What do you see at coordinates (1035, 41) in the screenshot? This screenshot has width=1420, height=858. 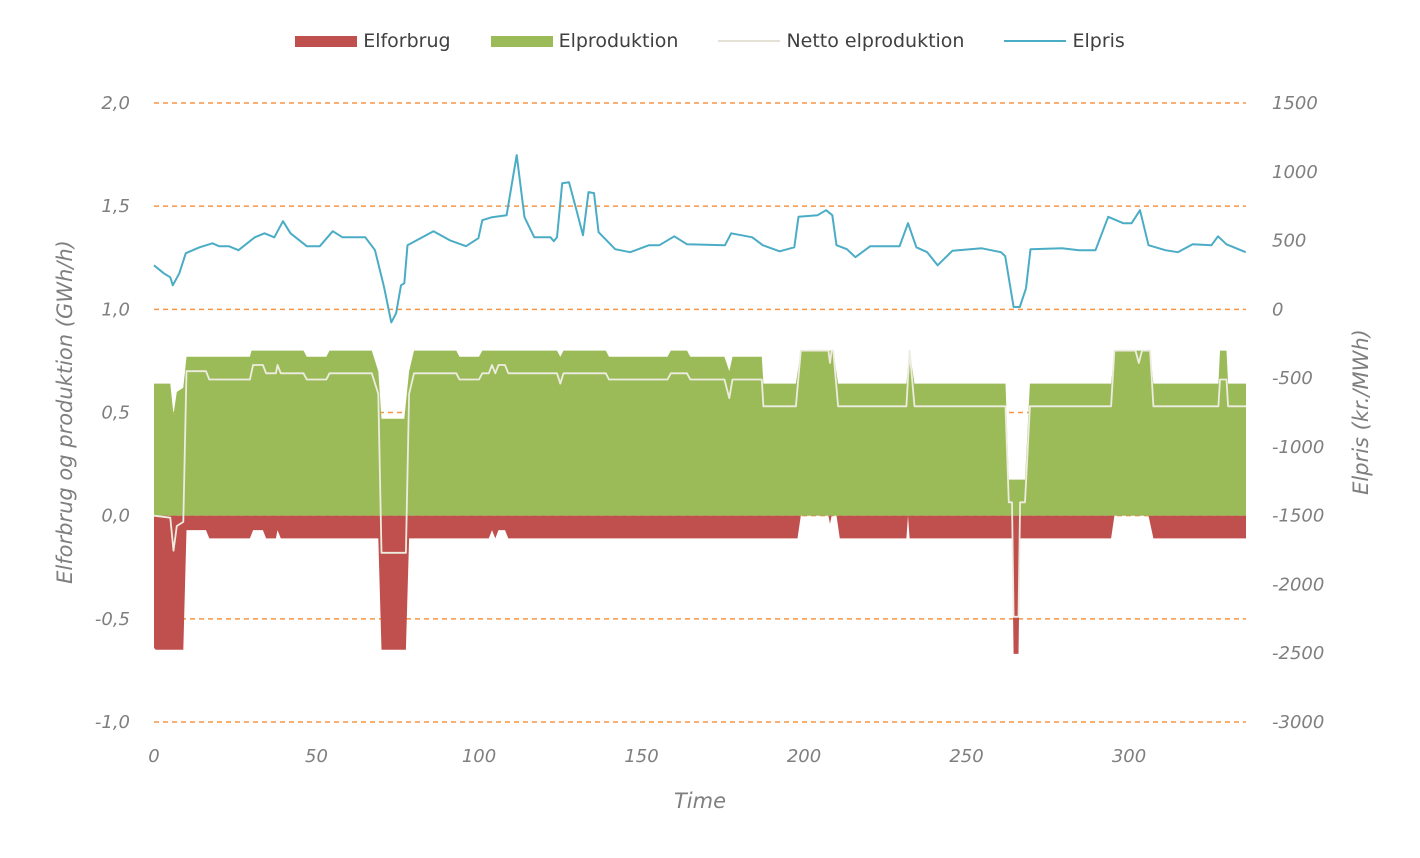 I see `legend-swatch-elpris` at bounding box center [1035, 41].